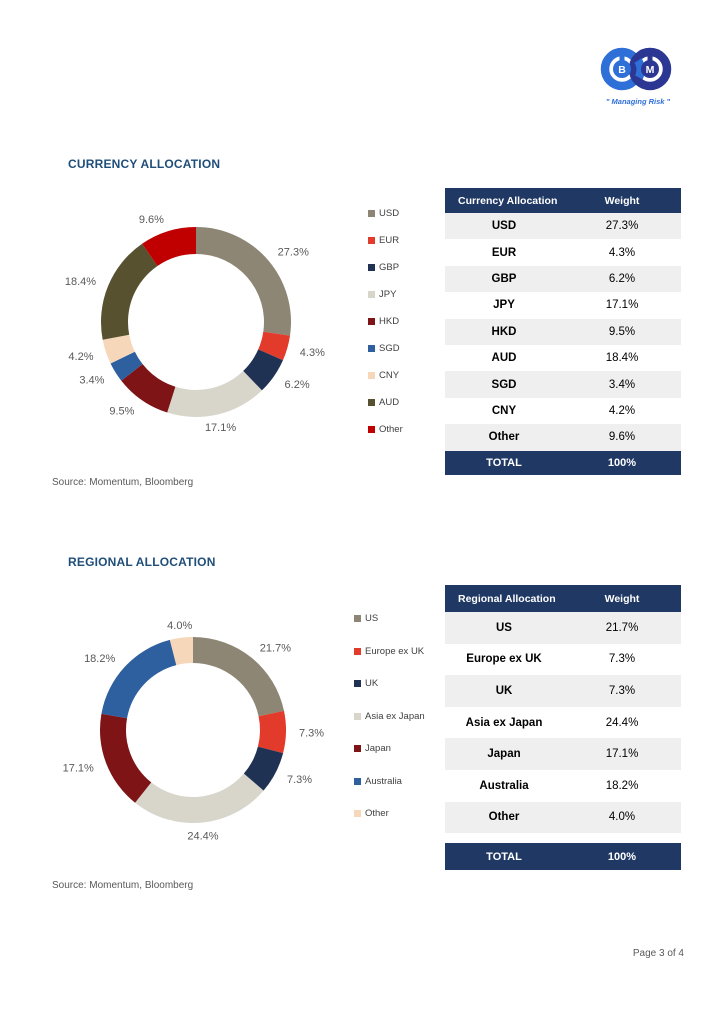 The width and height of the screenshot is (724, 1024). I want to click on table-header-row: Regional Allocation Weight, so click(563, 598).